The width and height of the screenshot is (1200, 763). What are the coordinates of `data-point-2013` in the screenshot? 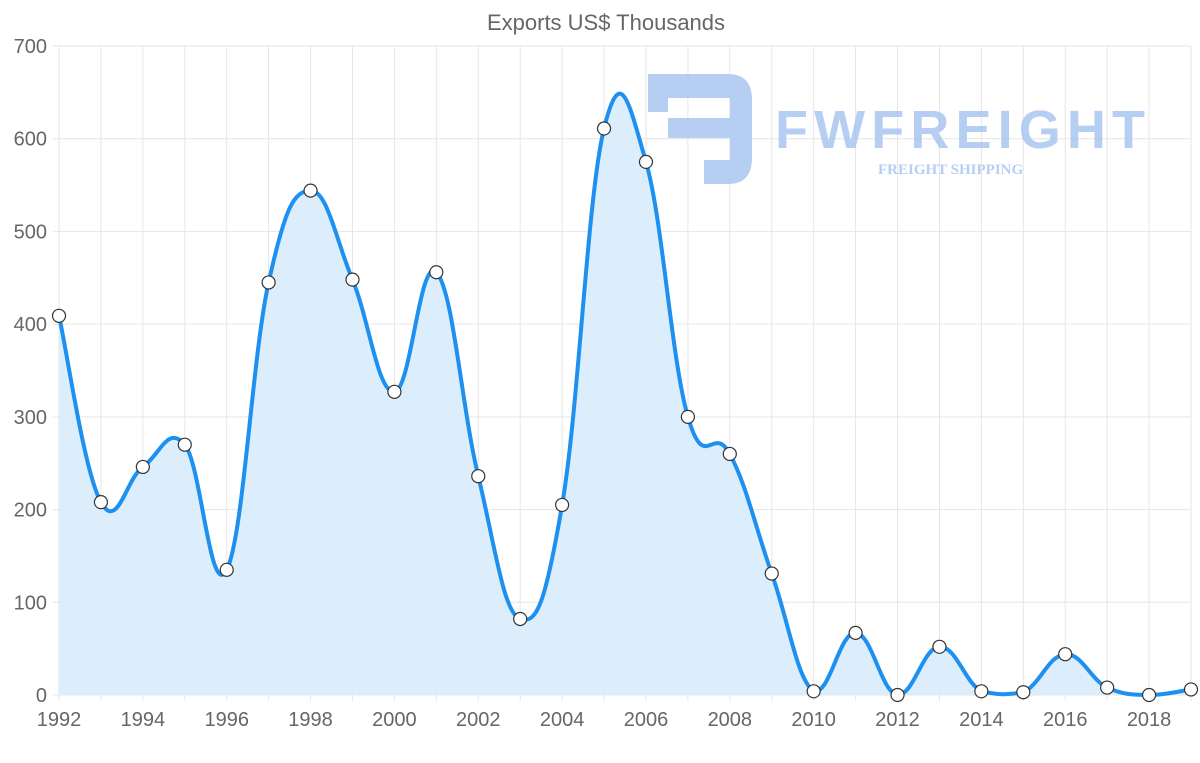 It's located at (939, 646).